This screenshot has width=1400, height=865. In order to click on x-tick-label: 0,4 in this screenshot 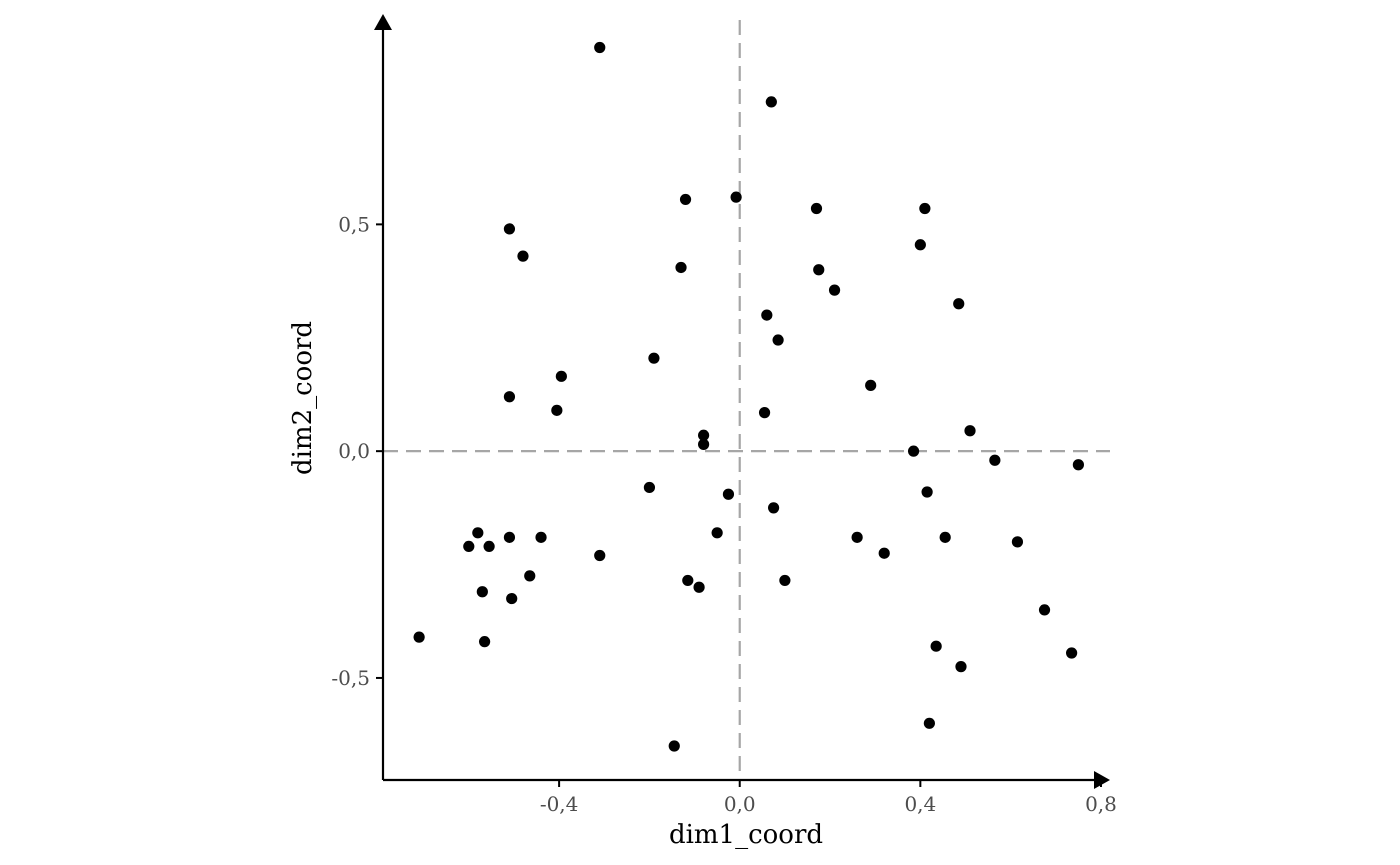, I will do `click(920, 804)`.